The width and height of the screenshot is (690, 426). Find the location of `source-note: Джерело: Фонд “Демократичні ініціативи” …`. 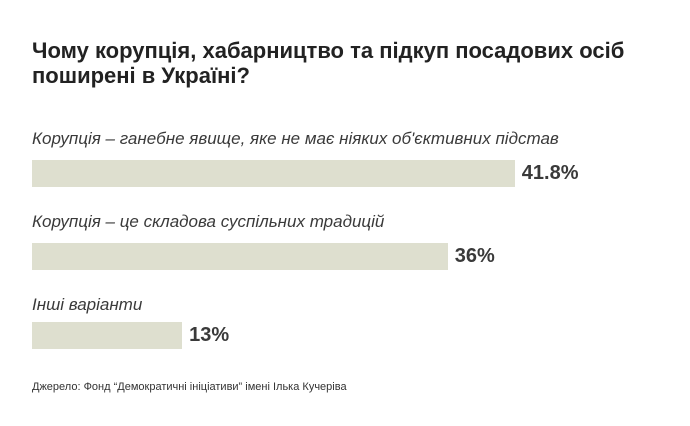

source-note: Джерело: Фонд “Демократичні ініціативи” … is located at coordinates (189, 387).